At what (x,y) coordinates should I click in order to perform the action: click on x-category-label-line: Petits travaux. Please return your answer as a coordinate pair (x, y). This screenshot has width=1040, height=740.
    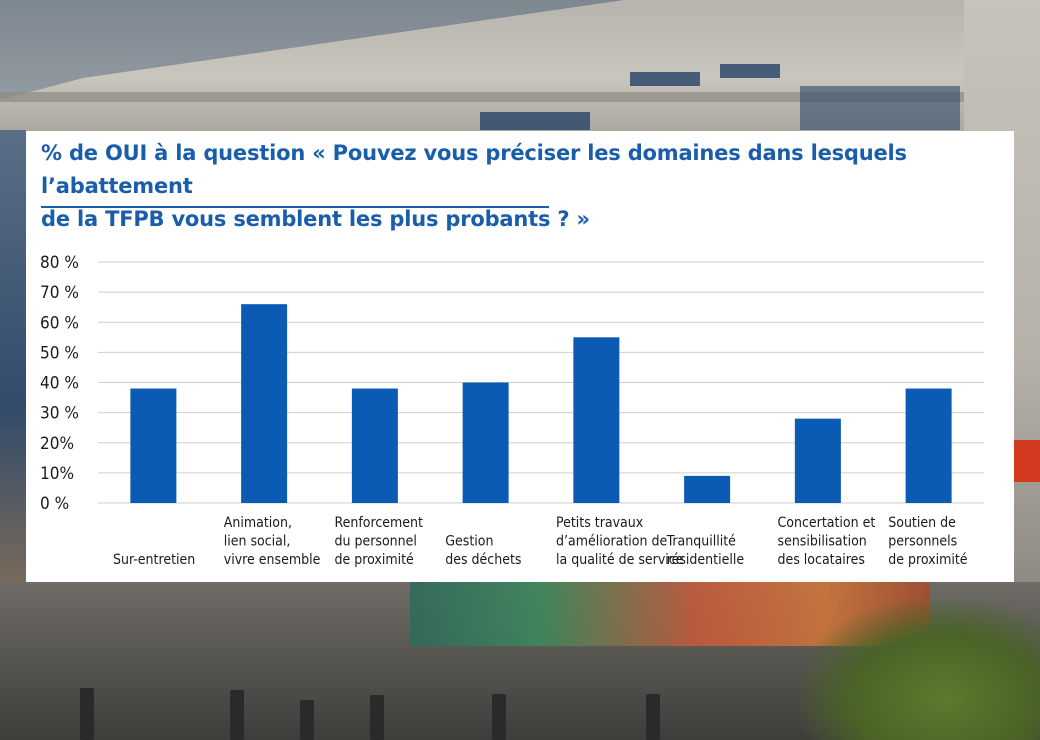
    Looking at the image, I should click on (600, 523).